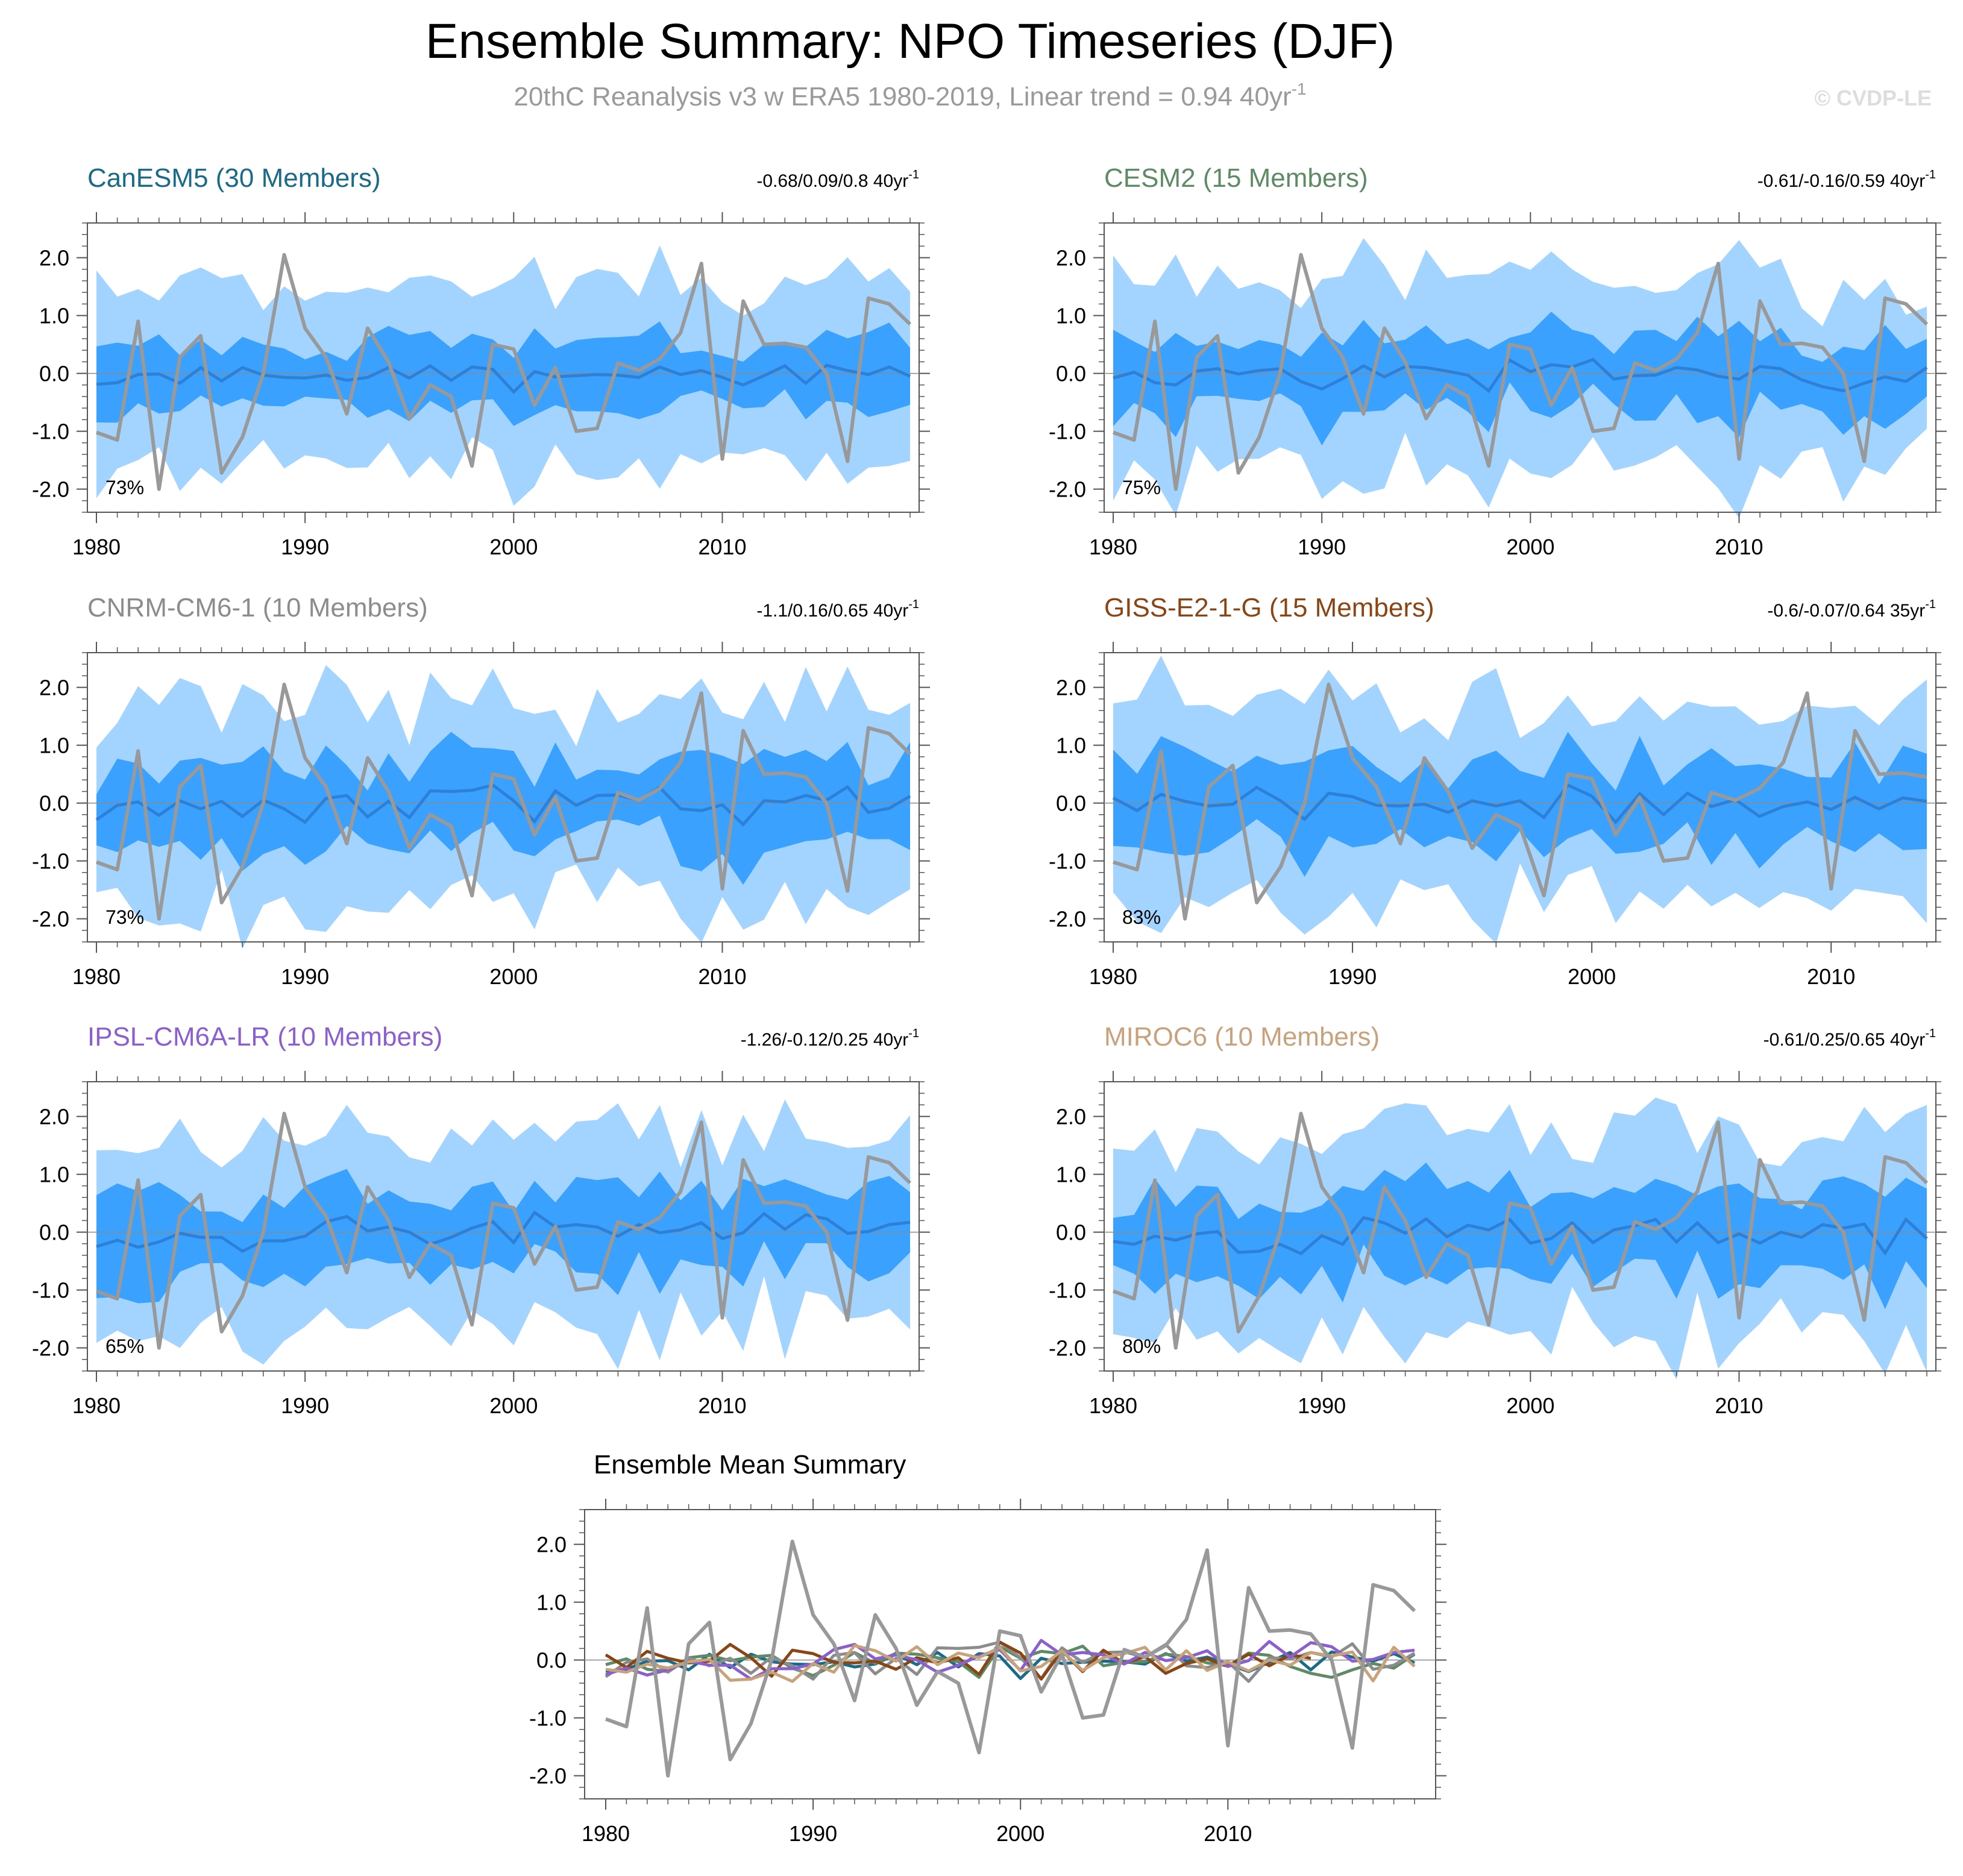 The height and width of the screenshot is (1876, 1963). I want to click on giss-y-tick-label: 0.0, so click(1071, 803).